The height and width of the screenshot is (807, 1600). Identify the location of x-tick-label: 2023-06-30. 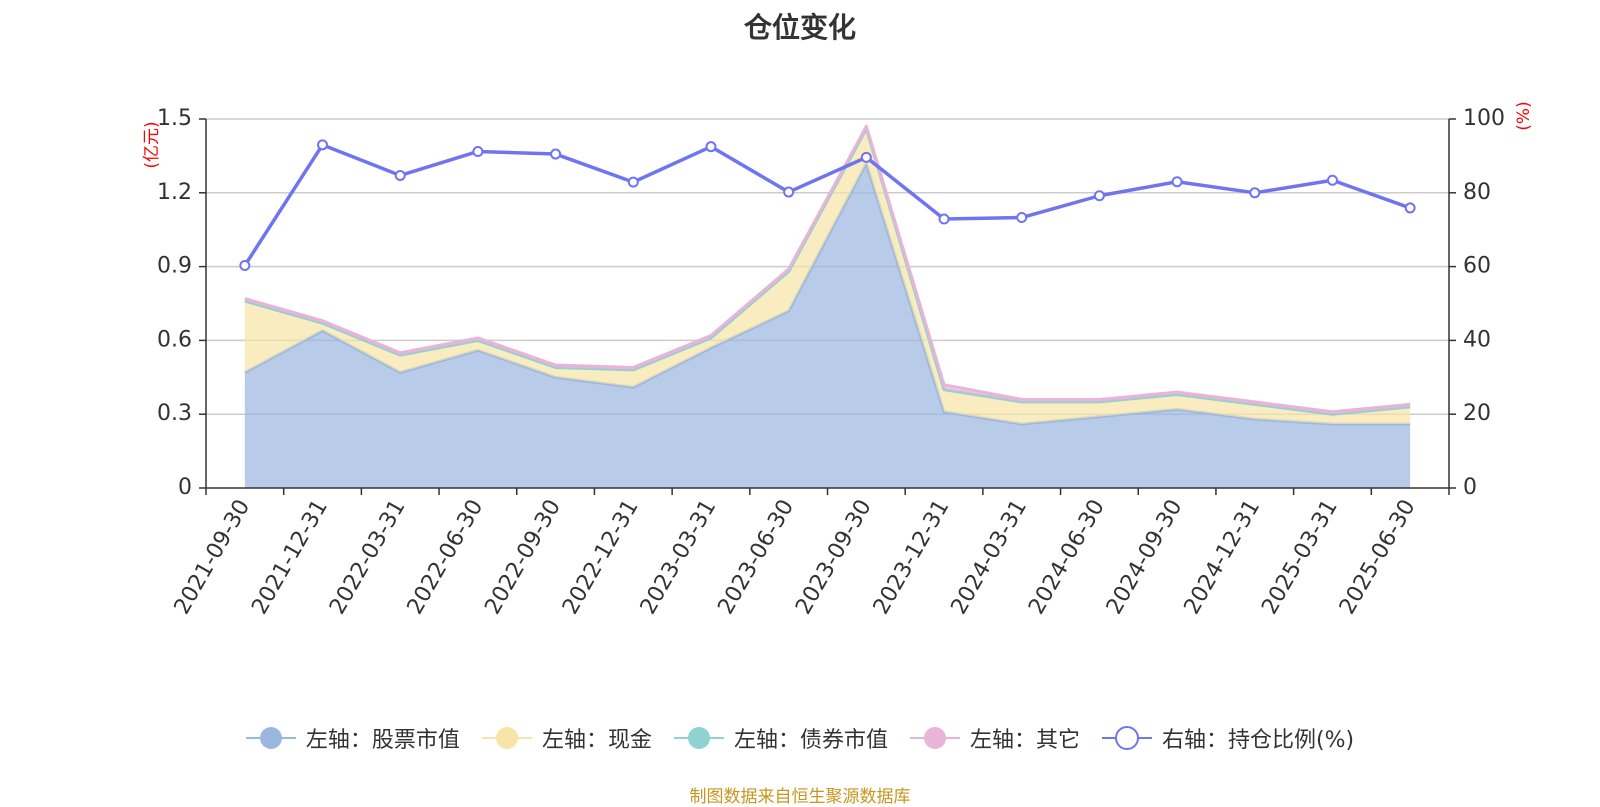
(756, 557).